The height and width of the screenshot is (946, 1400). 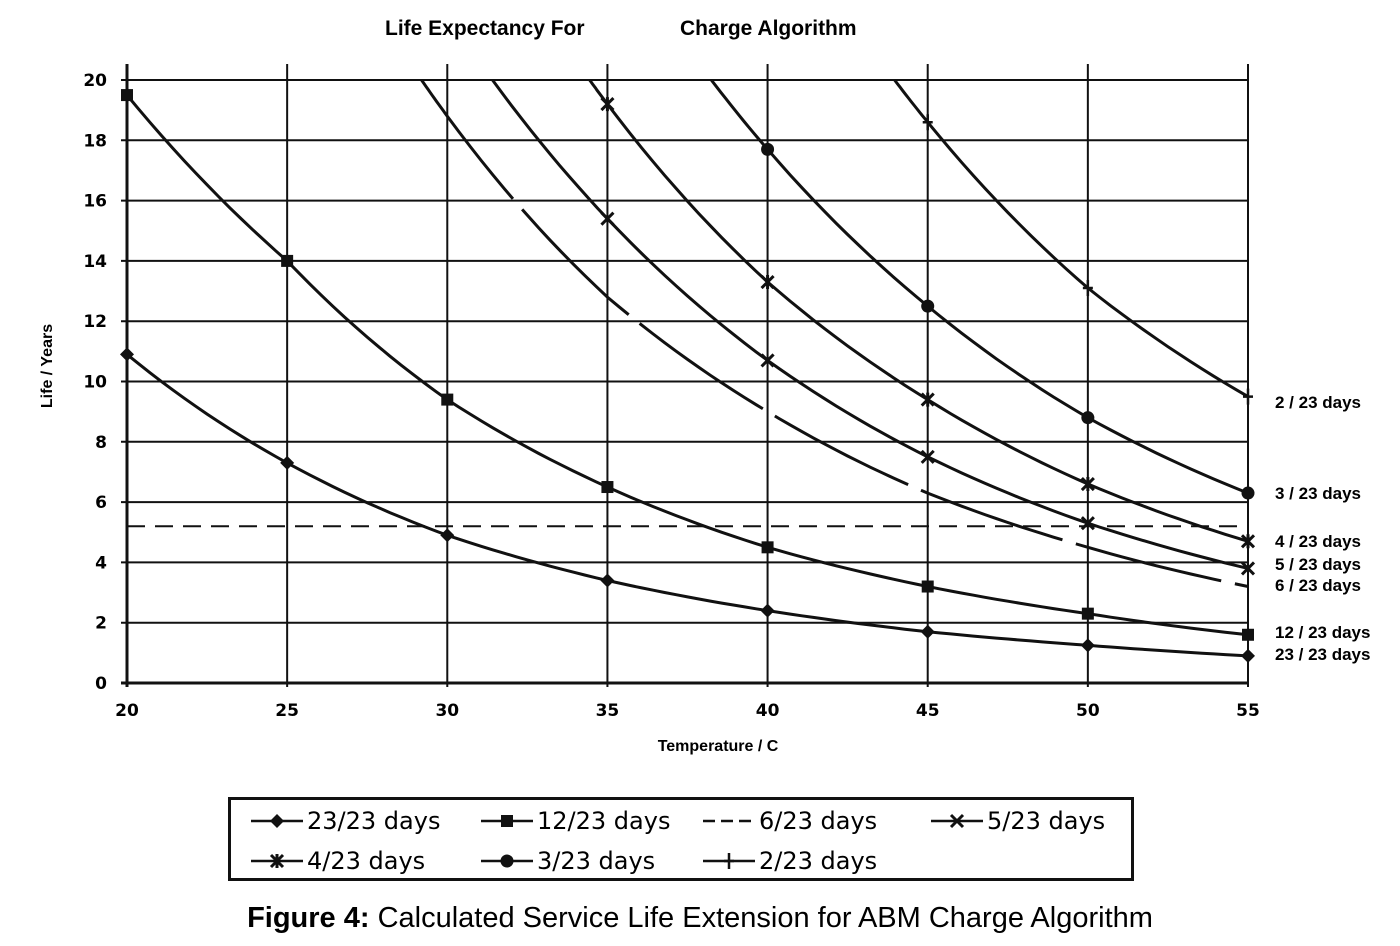 What do you see at coordinates (608, 711) in the screenshot?
I see `x-tick-label: 35` at bounding box center [608, 711].